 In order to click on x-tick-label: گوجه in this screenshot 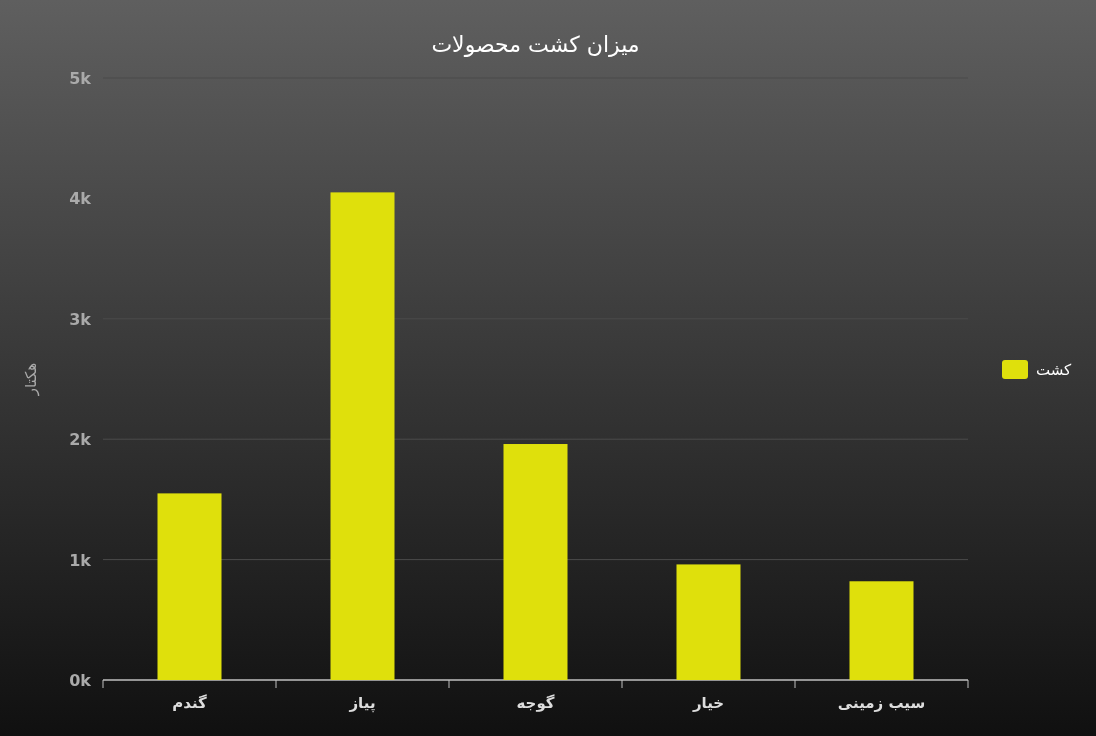, I will do `click(535, 703)`.